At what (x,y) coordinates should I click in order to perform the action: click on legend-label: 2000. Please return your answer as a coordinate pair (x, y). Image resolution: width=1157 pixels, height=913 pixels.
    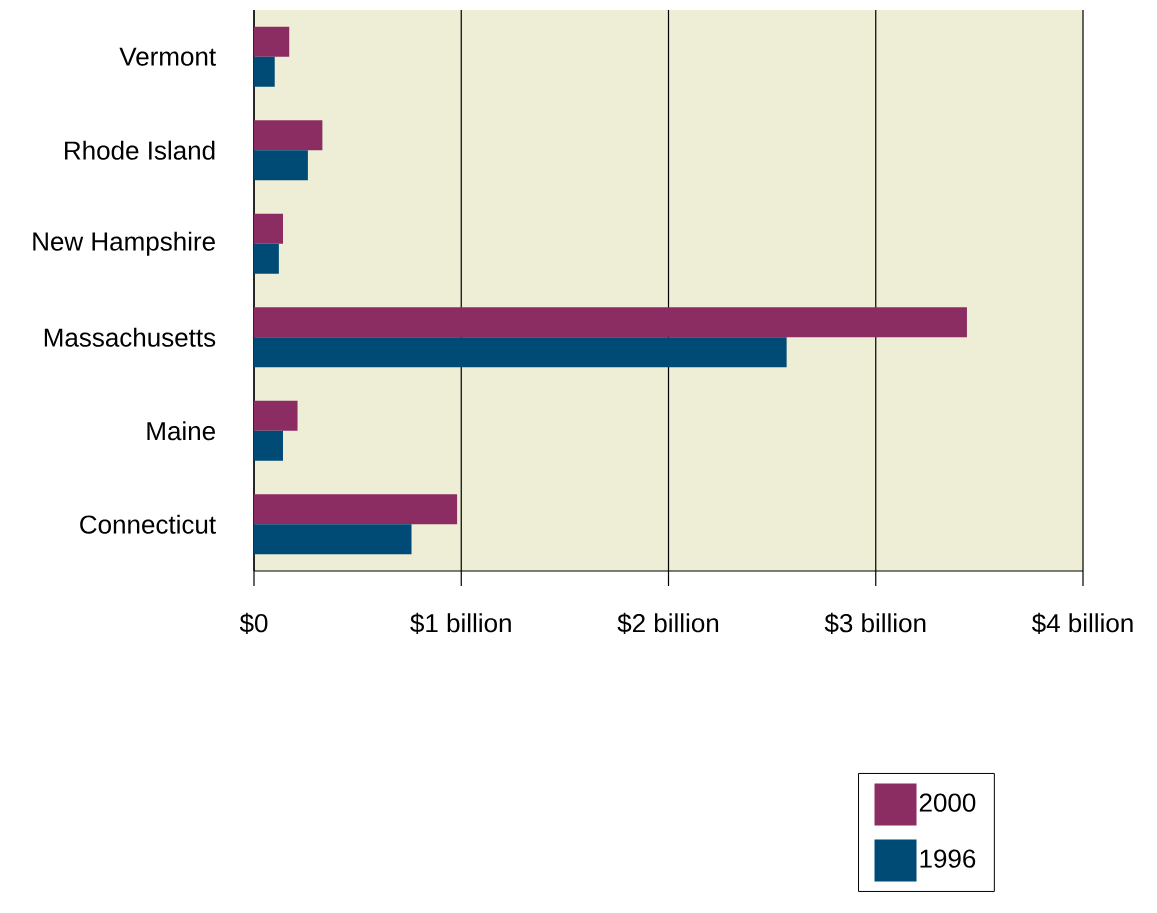
    Looking at the image, I should click on (947, 802).